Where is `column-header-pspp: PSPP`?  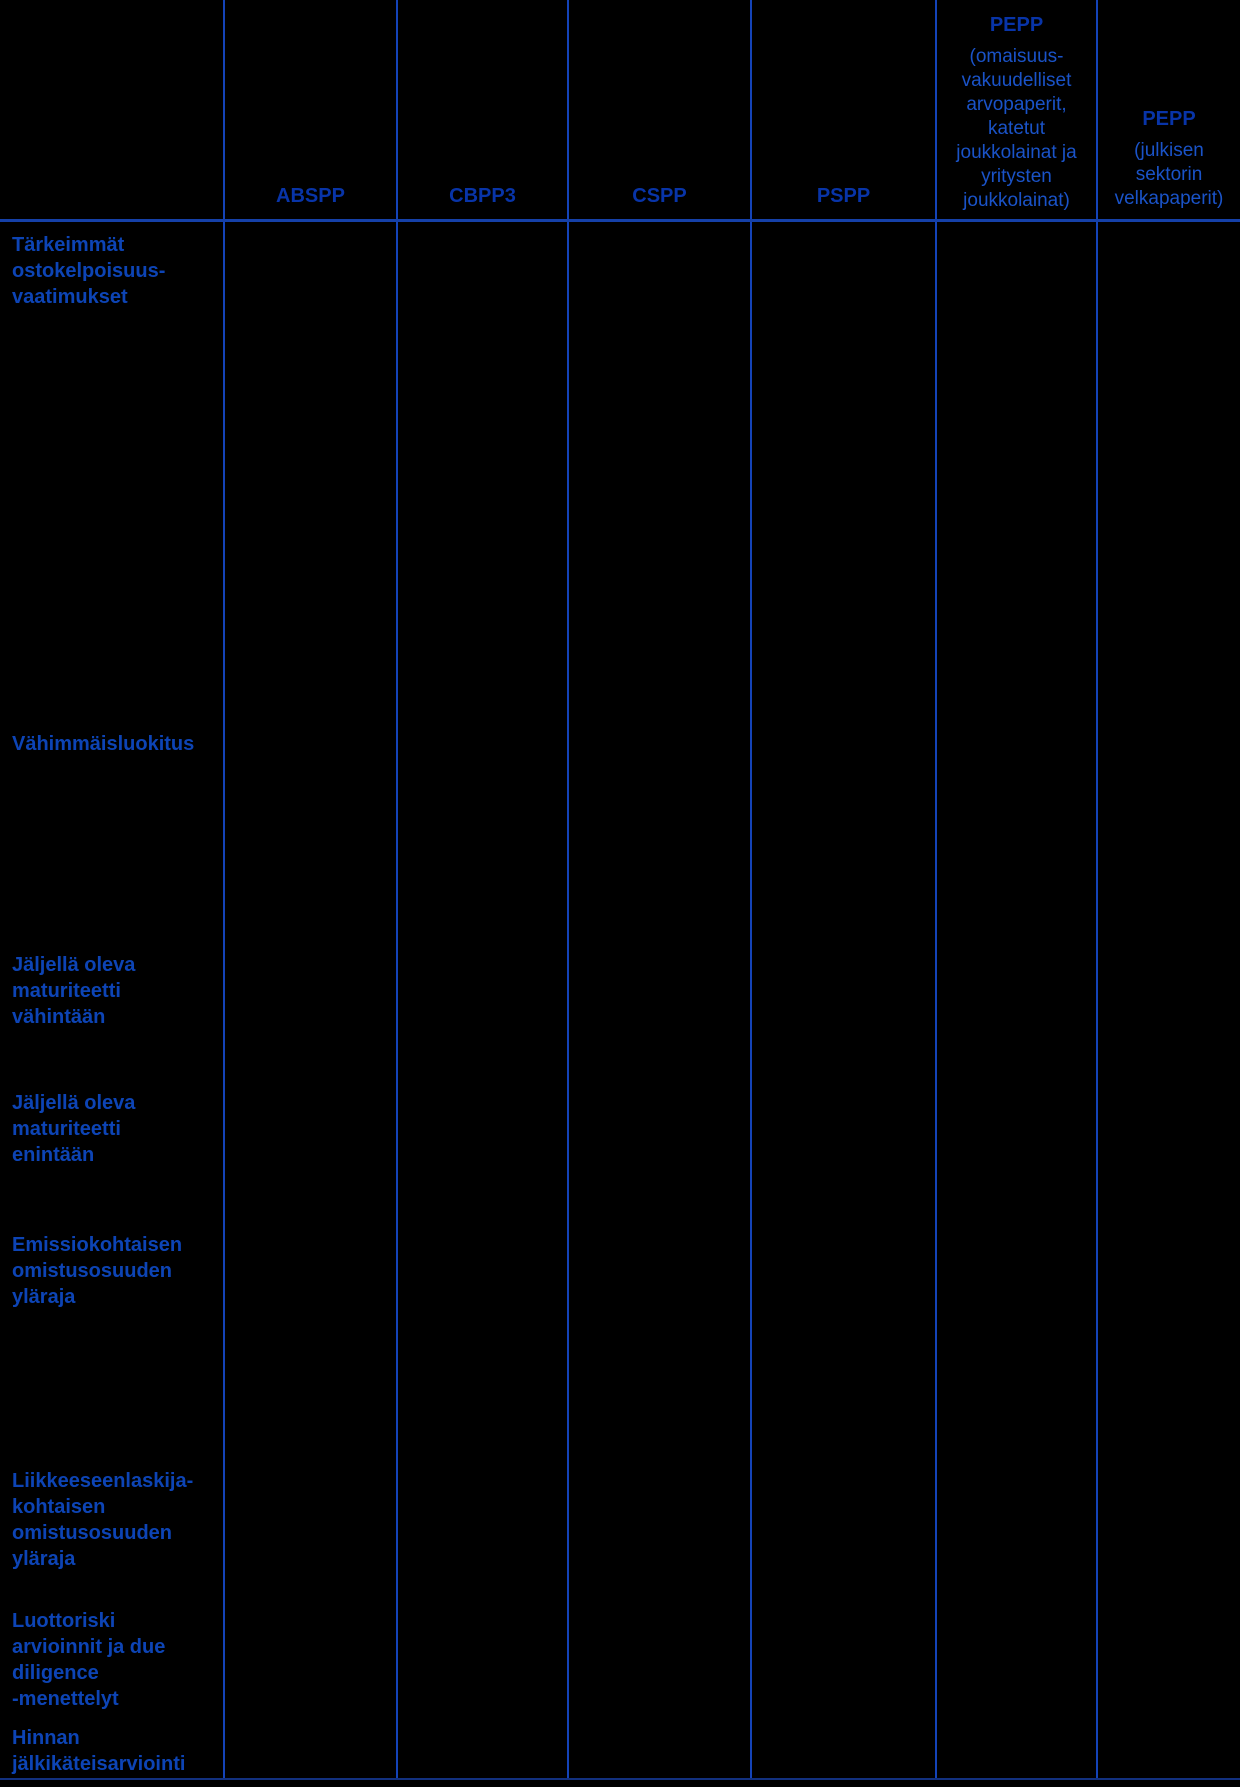 column-header-pspp: PSPP is located at coordinates (843, 109).